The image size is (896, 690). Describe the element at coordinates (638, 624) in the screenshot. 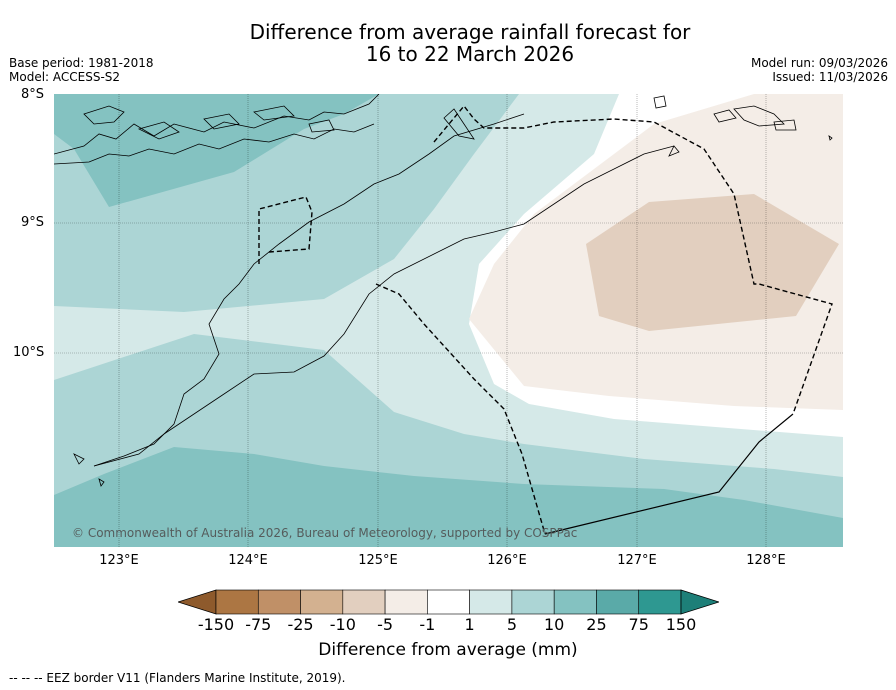

I see `colorbar-tick-label: 75` at that location.